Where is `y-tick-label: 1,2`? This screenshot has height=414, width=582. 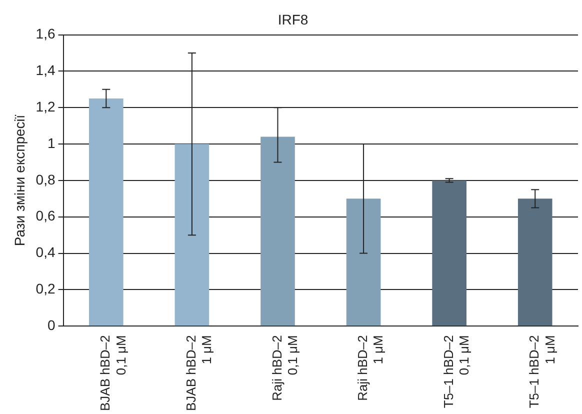
y-tick-label: 1,2 is located at coordinates (46, 106).